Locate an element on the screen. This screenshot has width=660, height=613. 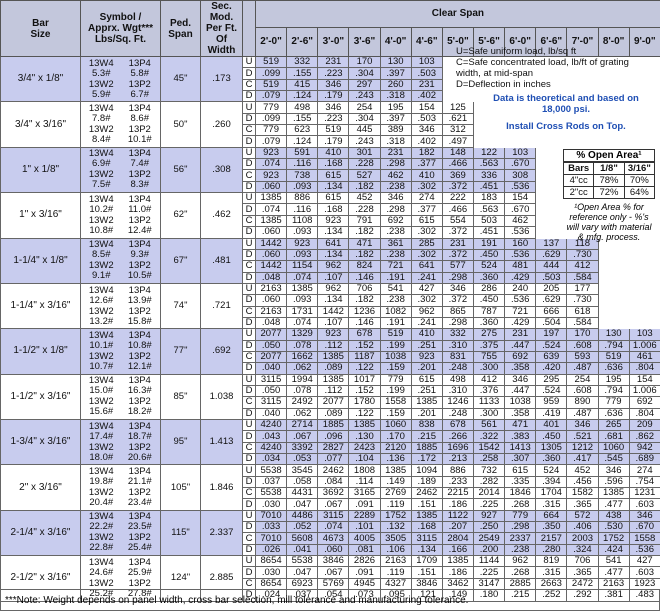
table-value: 5608 is located at coordinates (302, 538).